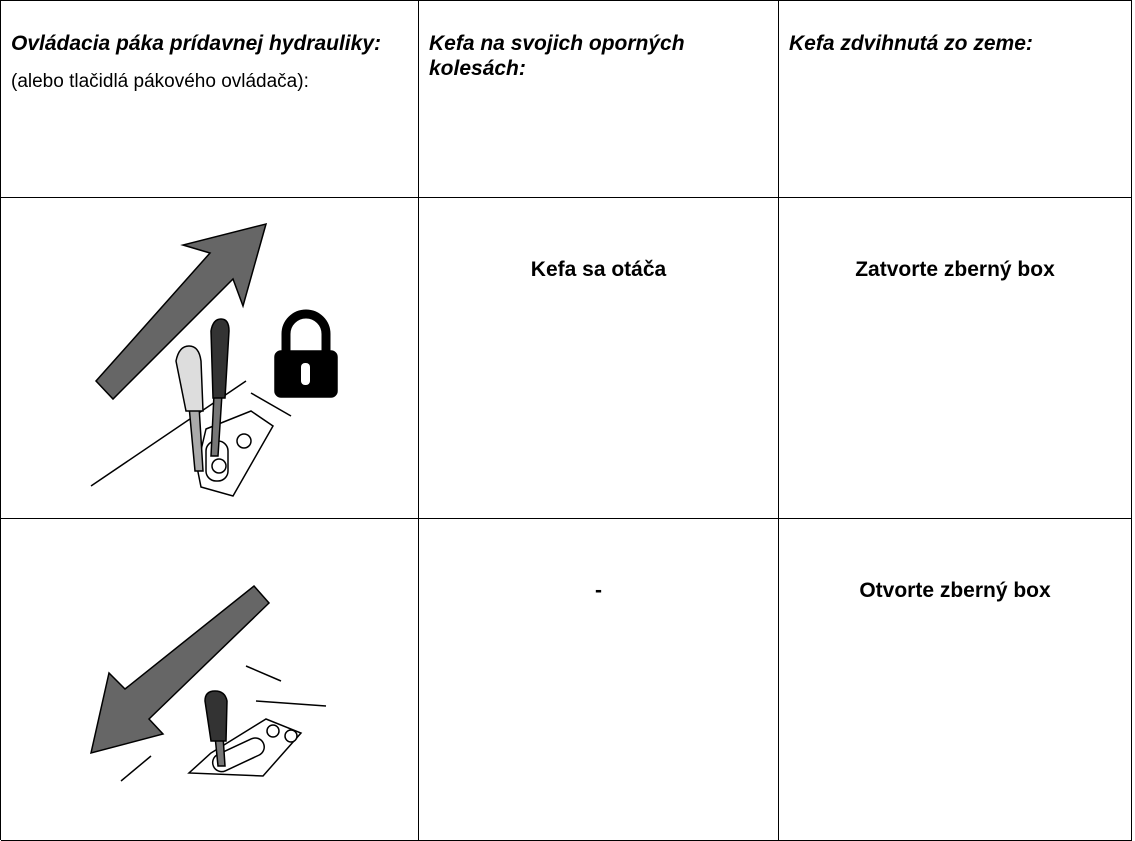  What do you see at coordinates (955, 680) in the screenshot?
I see `cell-text: Otvorte zberný box` at bounding box center [955, 680].